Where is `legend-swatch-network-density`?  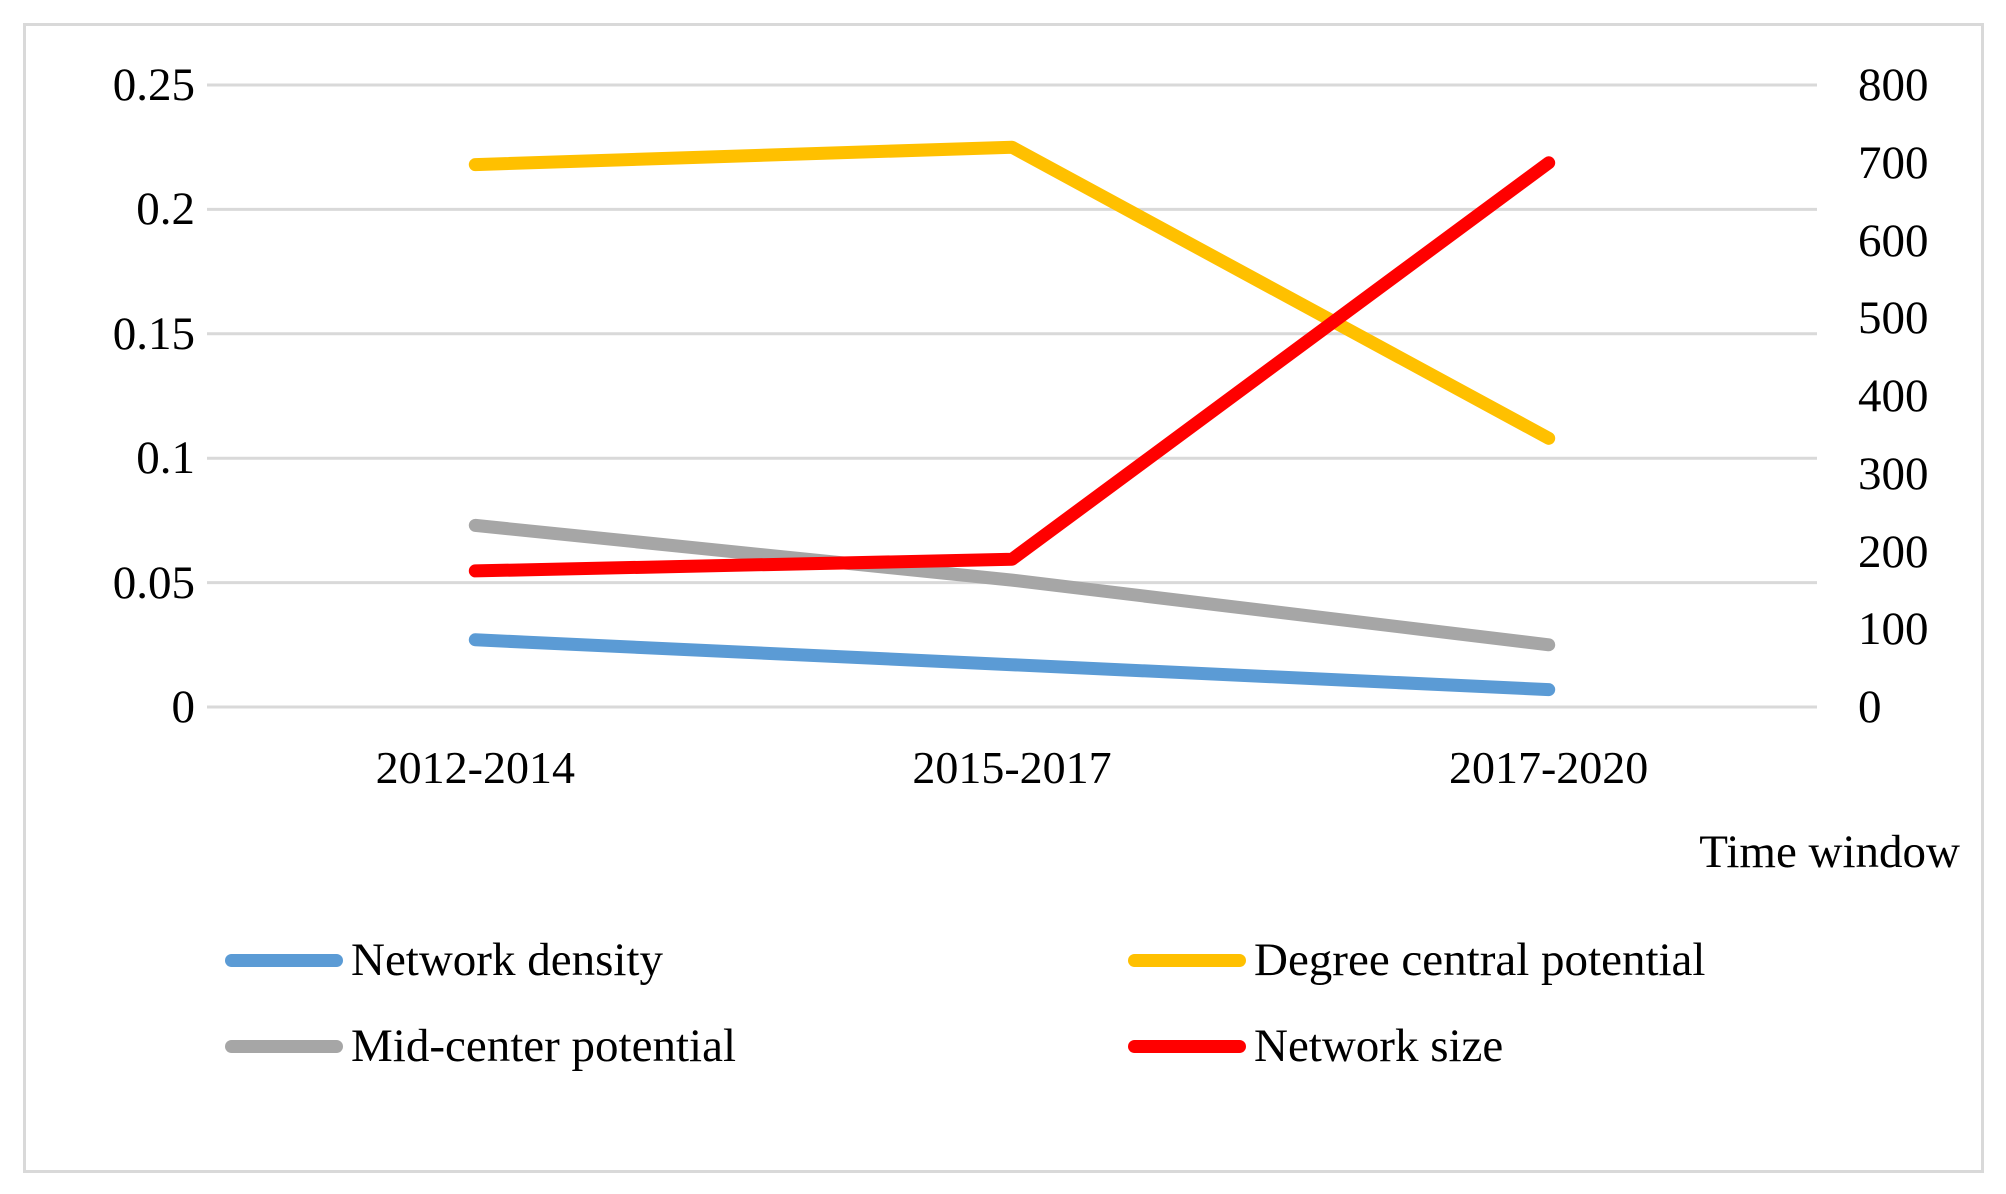
legend-swatch-network-density is located at coordinates (284, 960).